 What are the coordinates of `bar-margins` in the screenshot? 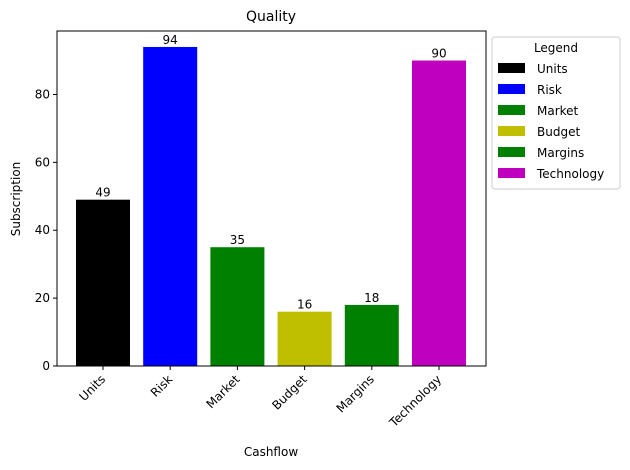 It's located at (371, 335).